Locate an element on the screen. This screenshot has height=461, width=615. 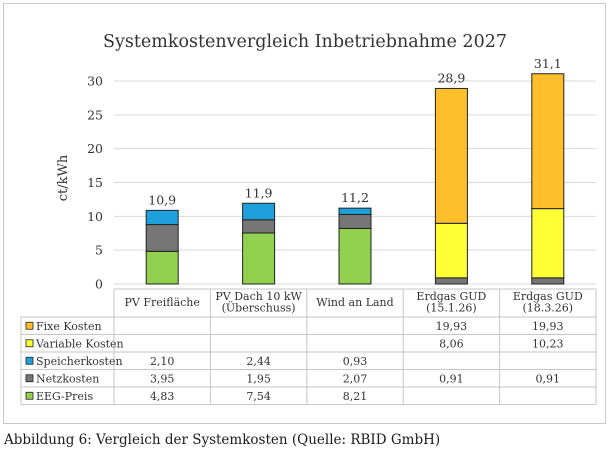
category-label: (18.3.26) is located at coordinates (548, 308).